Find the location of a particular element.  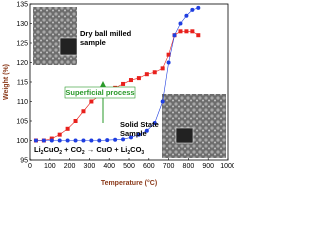

x-tick-label: 900 is located at coordinates (208, 166).